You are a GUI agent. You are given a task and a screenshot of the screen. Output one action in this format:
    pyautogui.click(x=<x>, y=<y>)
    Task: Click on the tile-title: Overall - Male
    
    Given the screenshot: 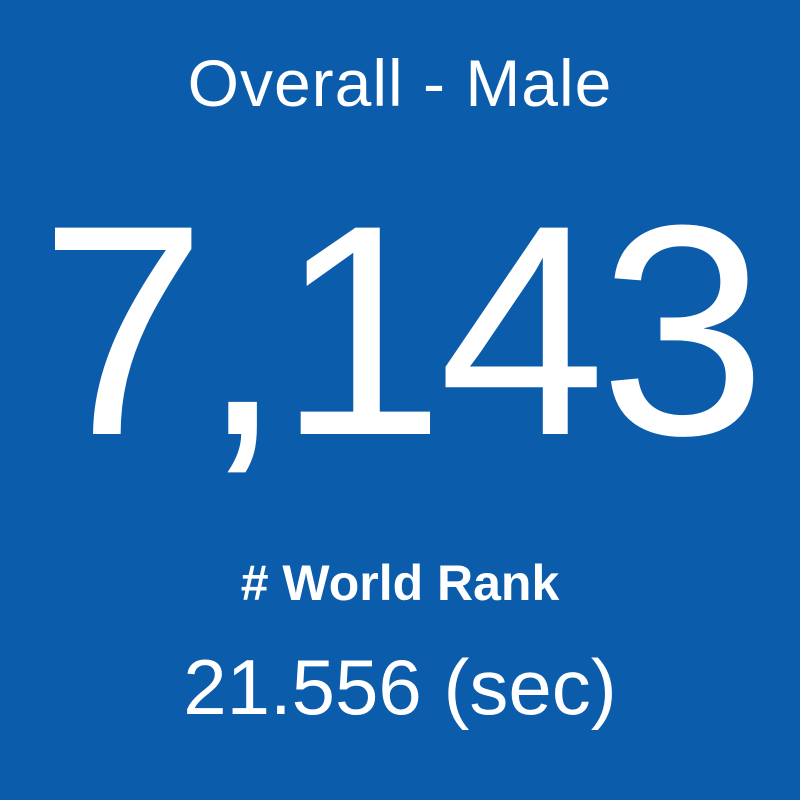 What is the action you would take?
    pyautogui.click(x=400, y=83)
    